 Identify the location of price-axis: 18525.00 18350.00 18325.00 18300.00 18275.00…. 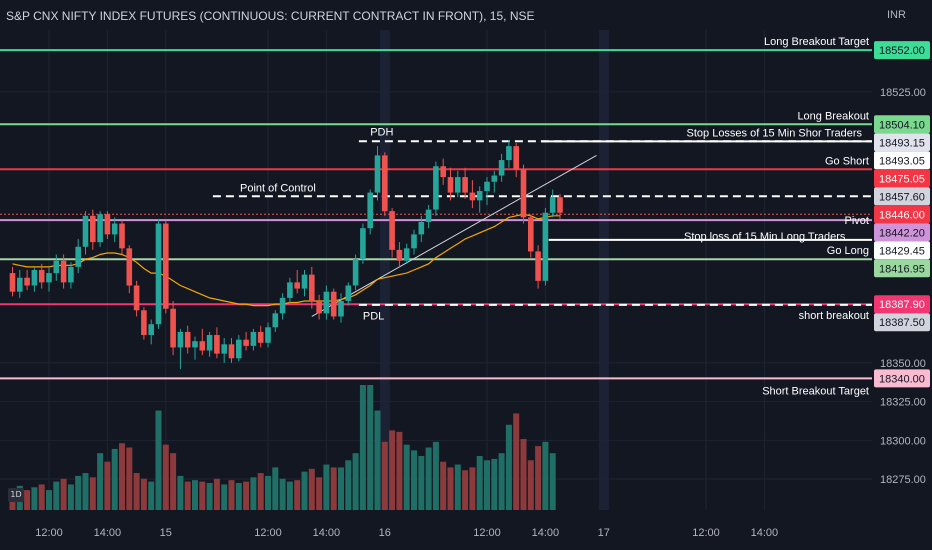
(902, 275).